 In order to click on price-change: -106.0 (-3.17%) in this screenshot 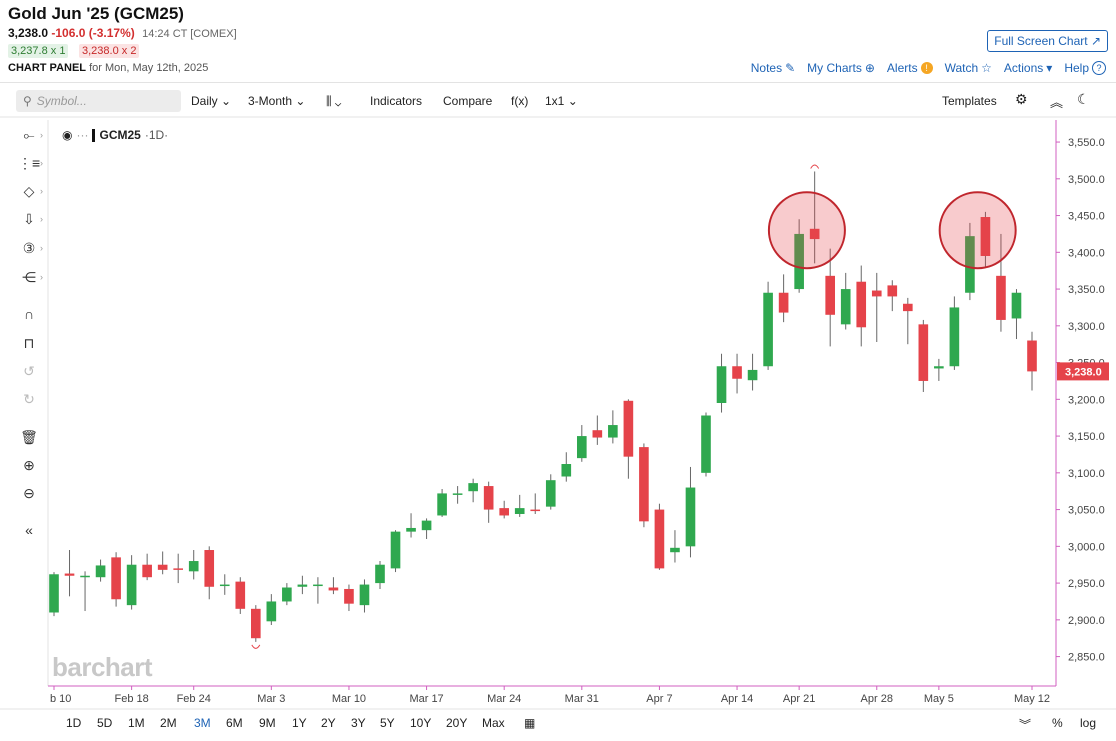, I will do `click(93, 33)`.